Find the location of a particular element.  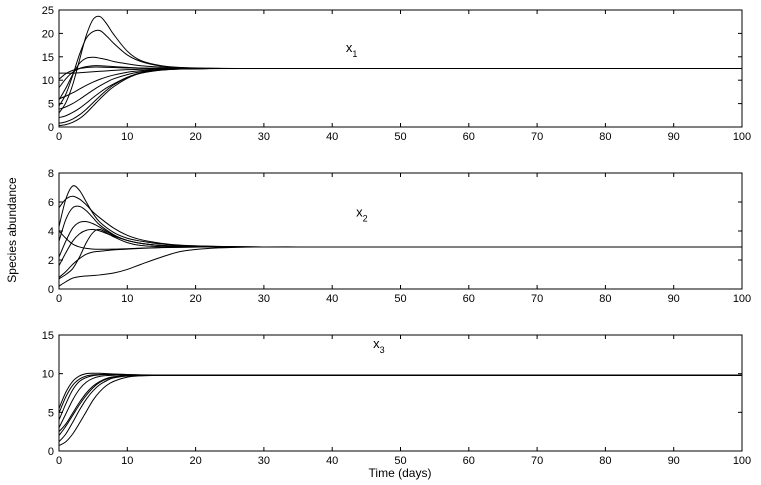

annotation-subscript: 2 is located at coordinates (365, 219).